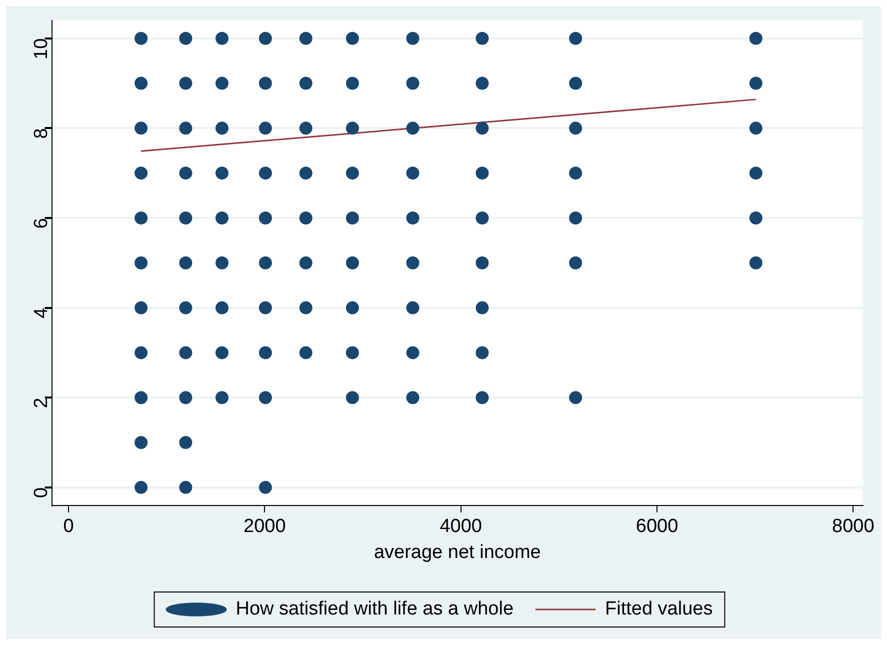 Image resolution: width=887 pixels, height=645 pixels. Describe the element at coordinates (457, 552) in the screenshot. I see `x-axis-title: average net income` at that location.